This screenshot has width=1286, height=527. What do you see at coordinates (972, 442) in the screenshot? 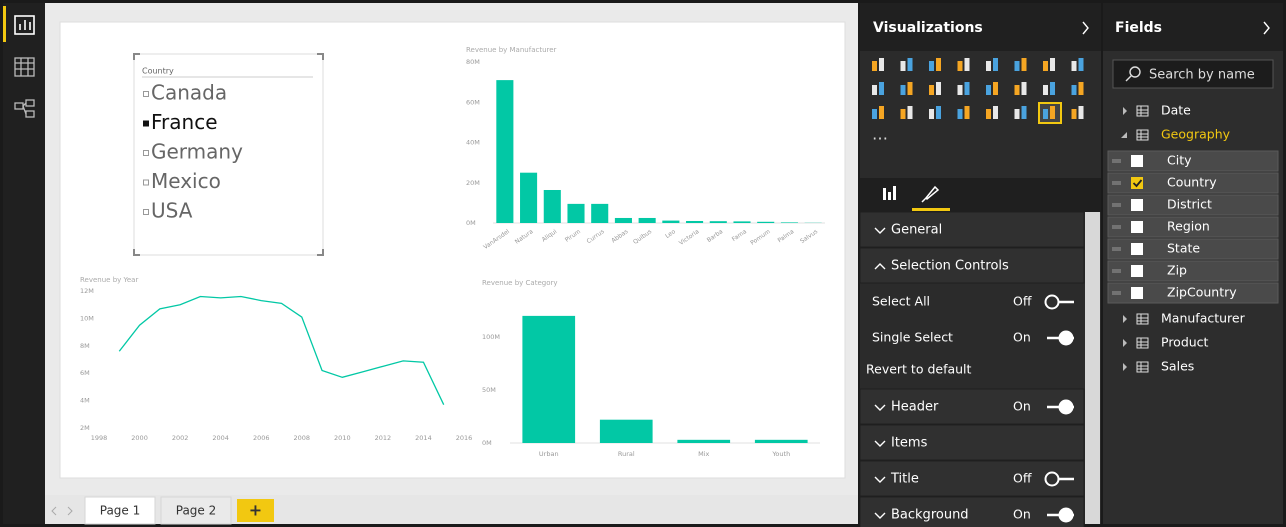
I see `format-section: Items` at bounding box center [972, 442].